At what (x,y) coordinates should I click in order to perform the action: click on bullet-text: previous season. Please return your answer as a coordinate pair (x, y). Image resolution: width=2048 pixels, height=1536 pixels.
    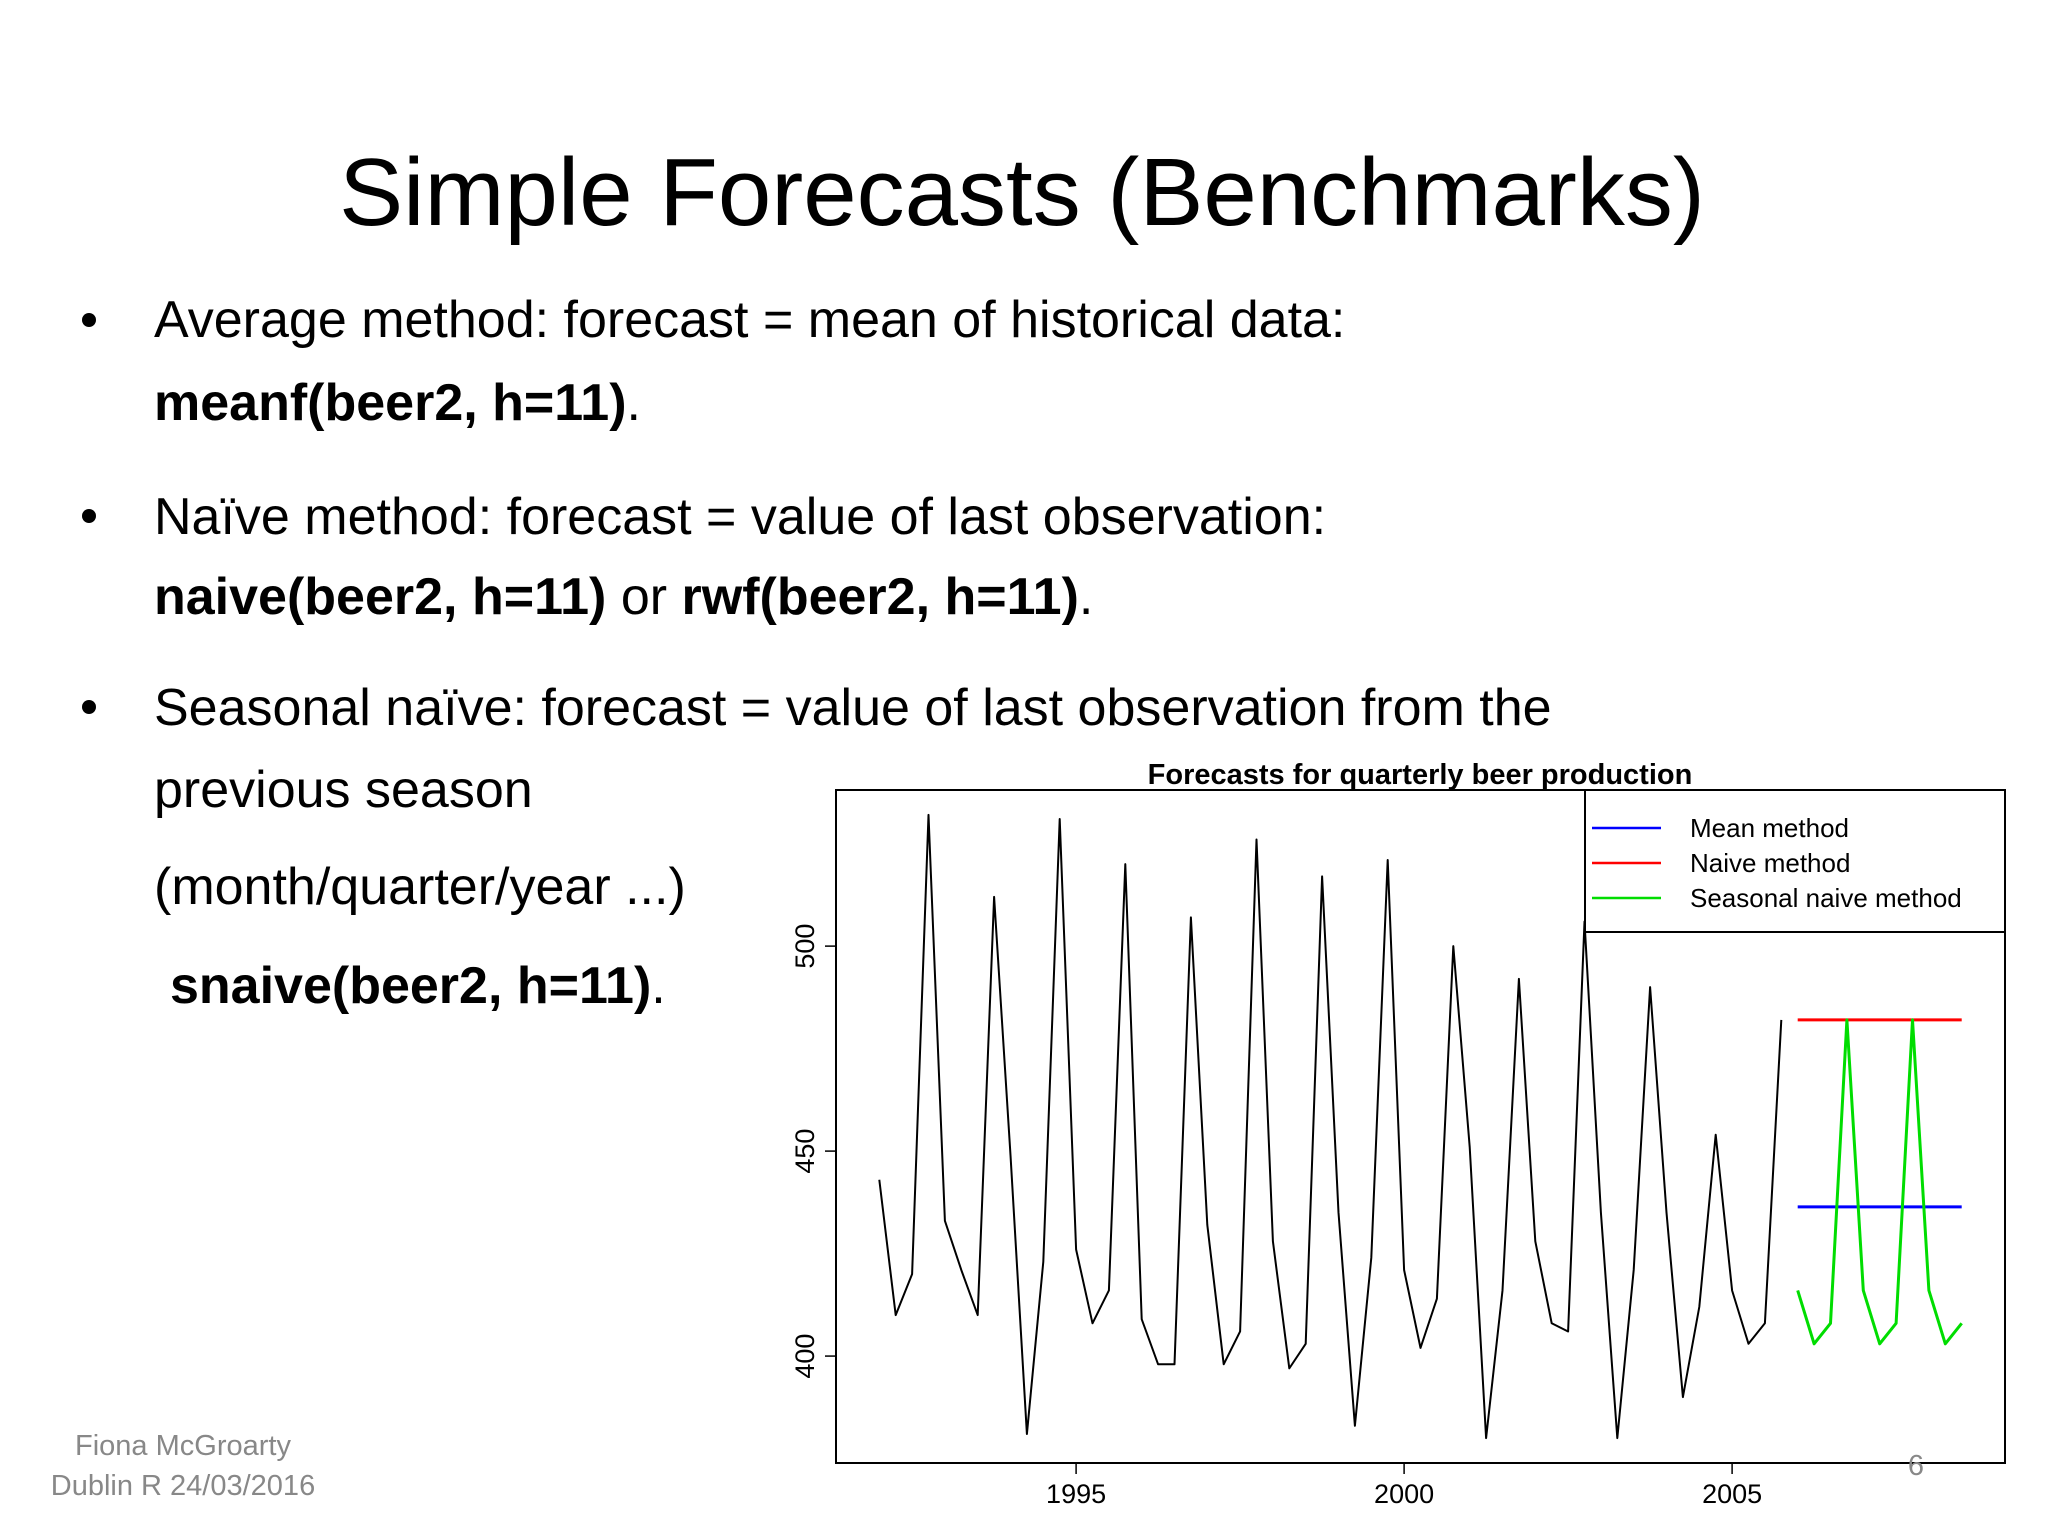
    Looking at the image, I should click on (343, 790).